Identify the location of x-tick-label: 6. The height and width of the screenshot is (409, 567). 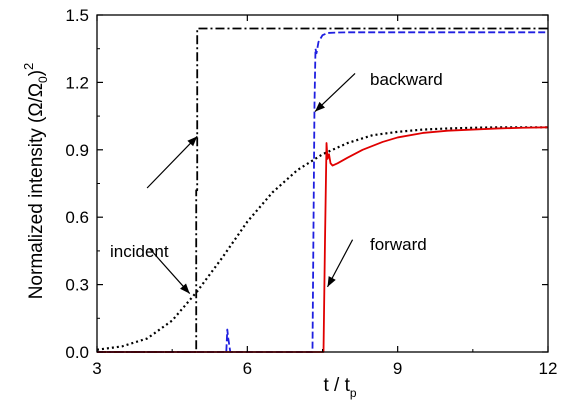
(247, 368).